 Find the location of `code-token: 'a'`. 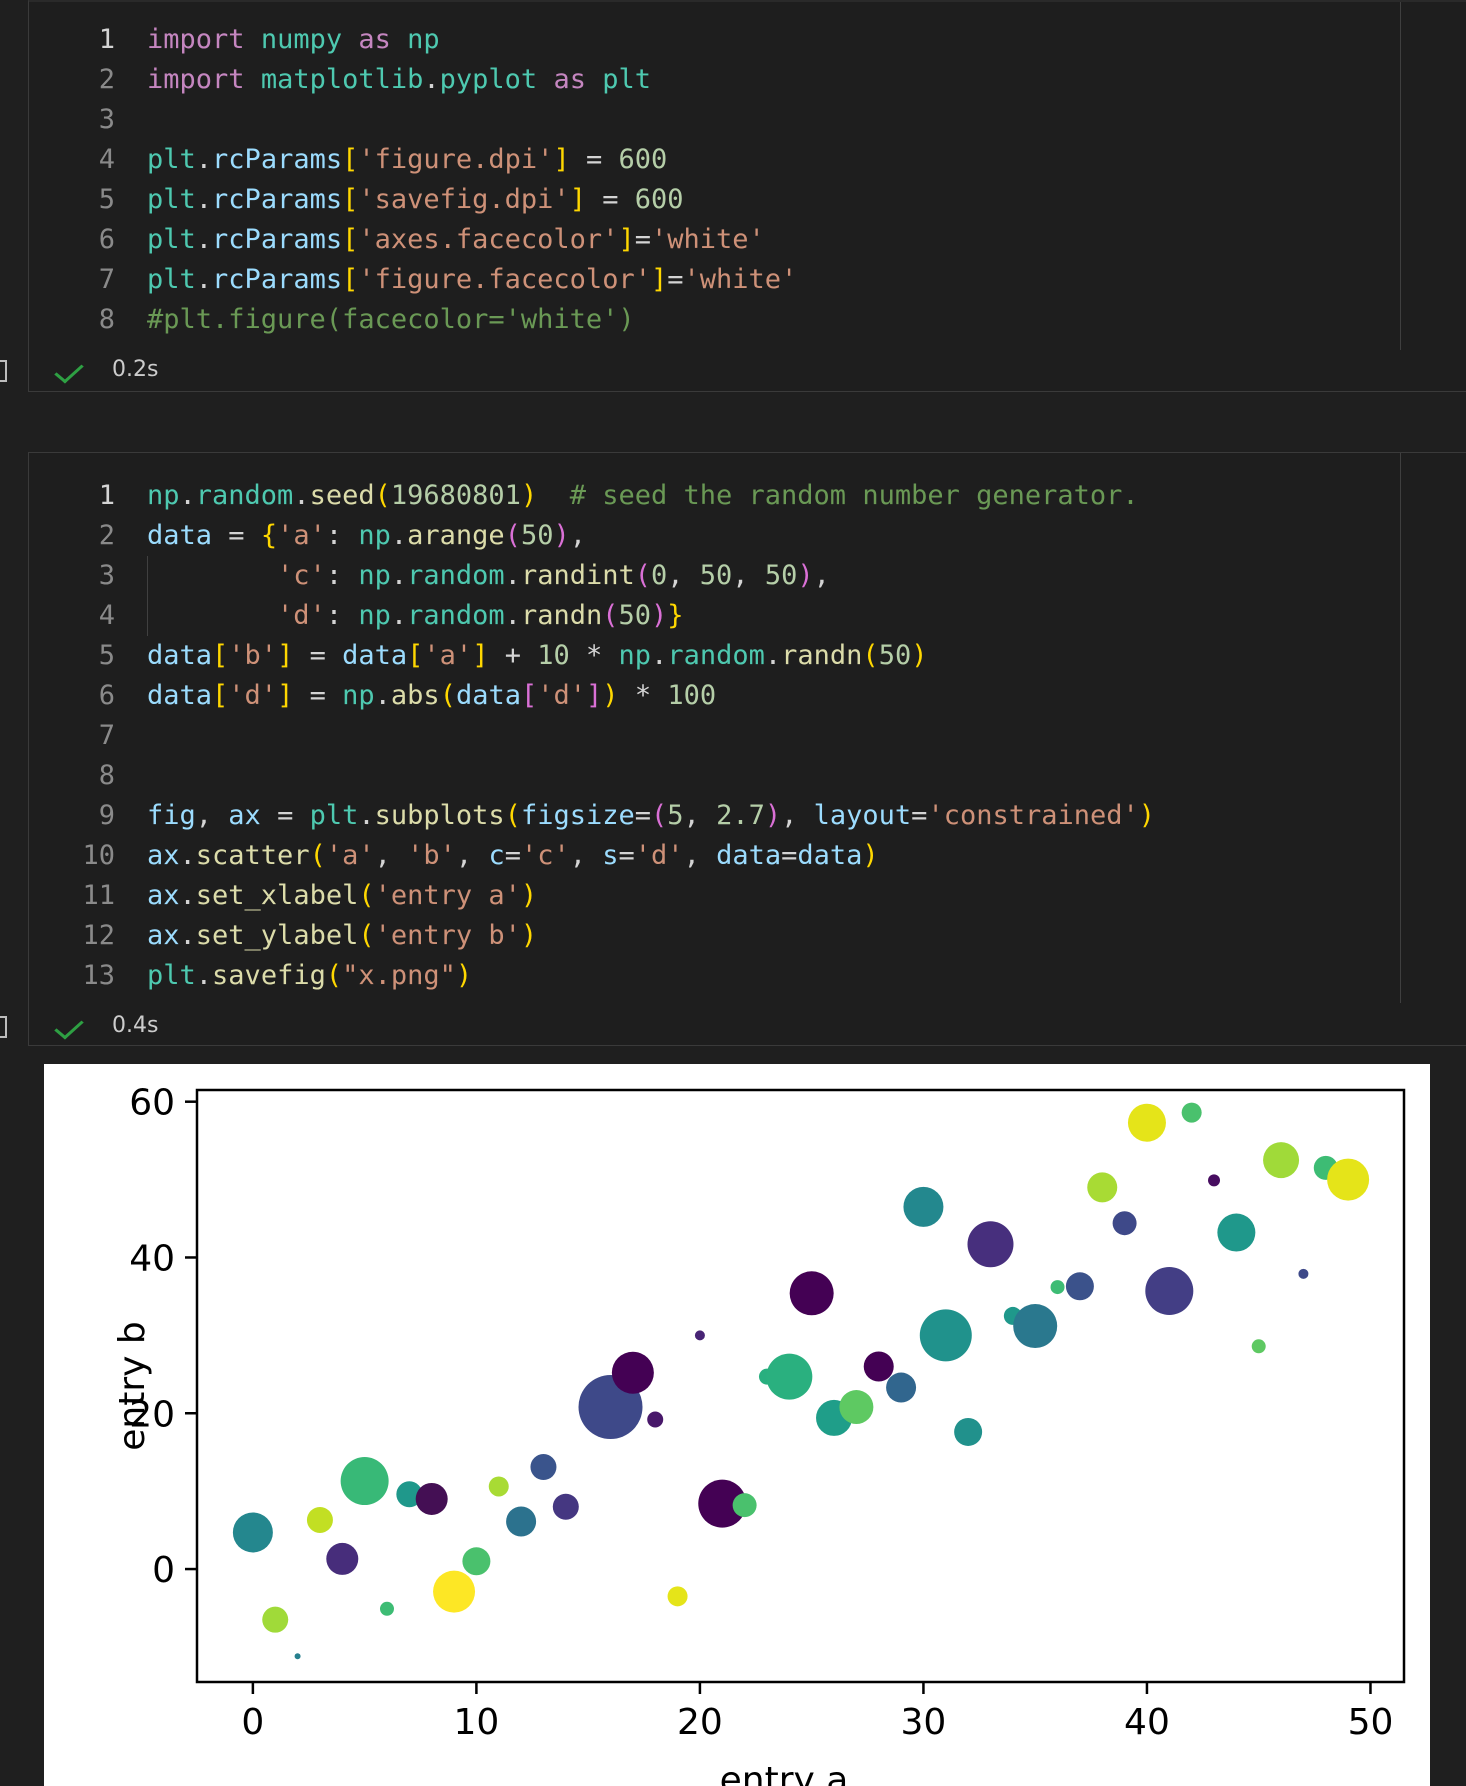

code-token: 'a' is located at coordinates (448, 655).